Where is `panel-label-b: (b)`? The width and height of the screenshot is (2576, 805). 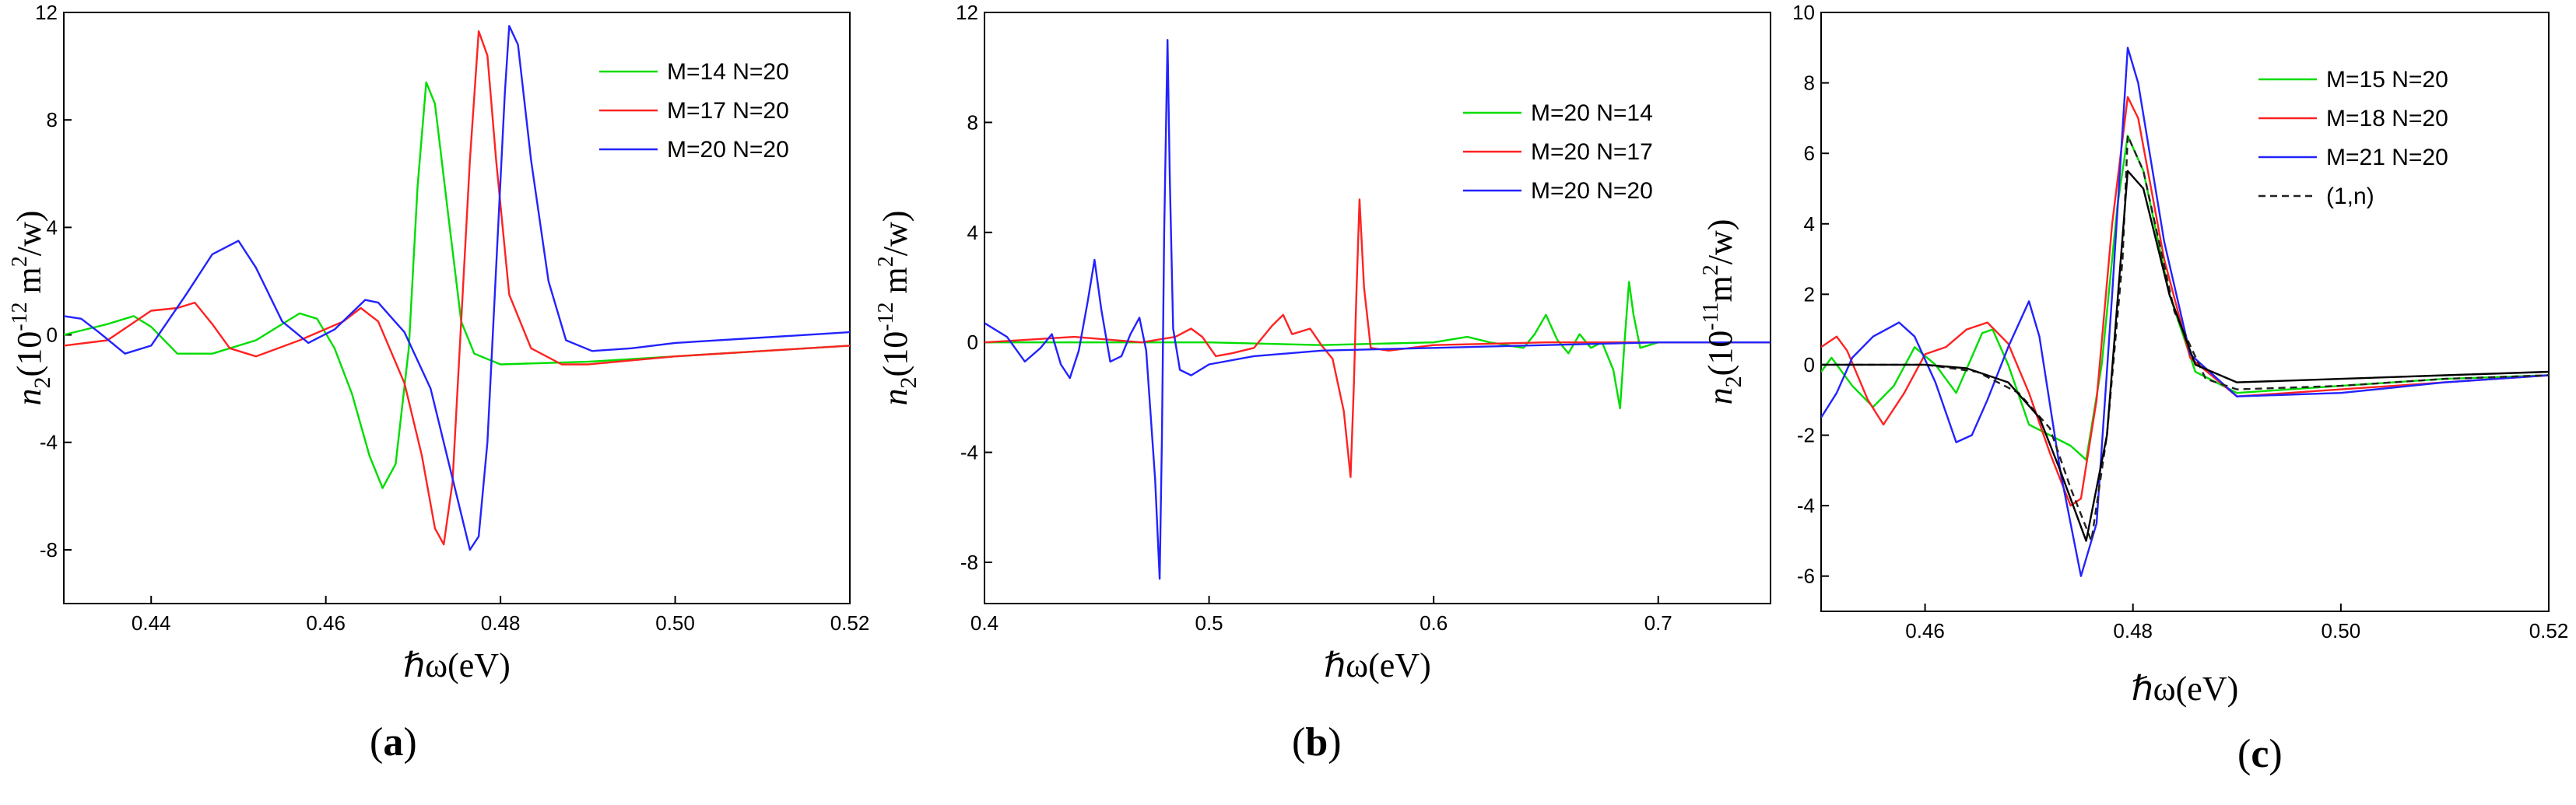
panel-label-b: (b) is located at coordinates (1317, 742).